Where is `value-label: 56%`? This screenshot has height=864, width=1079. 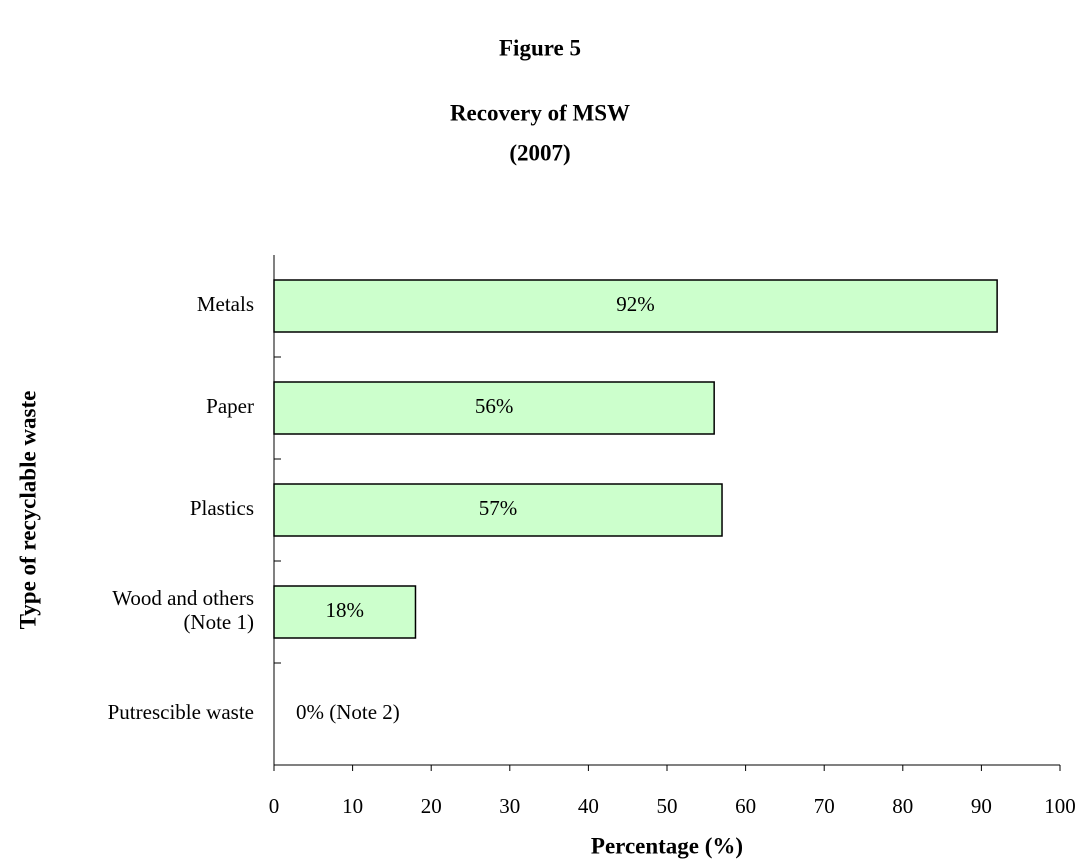
value-label: 56% is located at coordinates (494, 406).